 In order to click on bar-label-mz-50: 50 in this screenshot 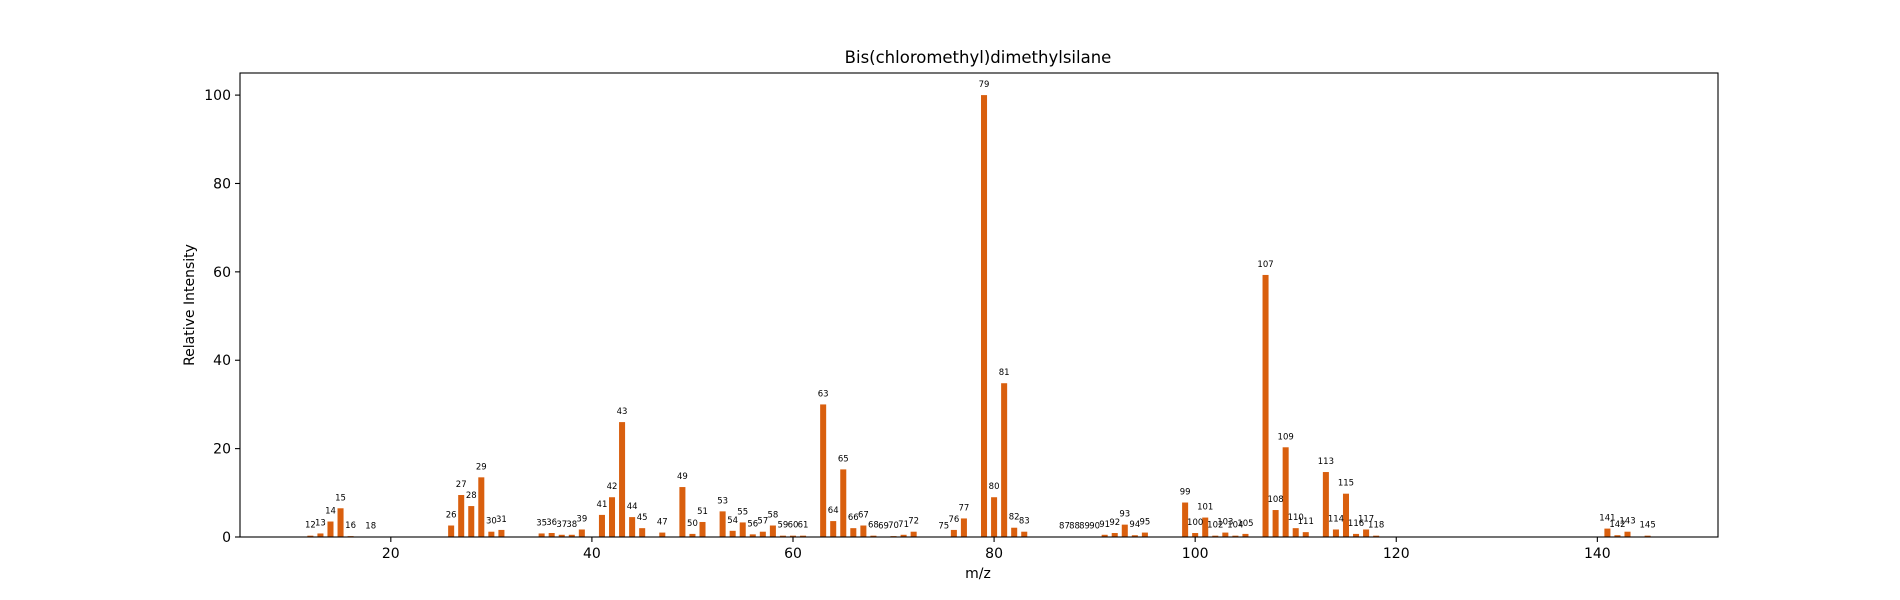, I will do `click(692, 524)`.